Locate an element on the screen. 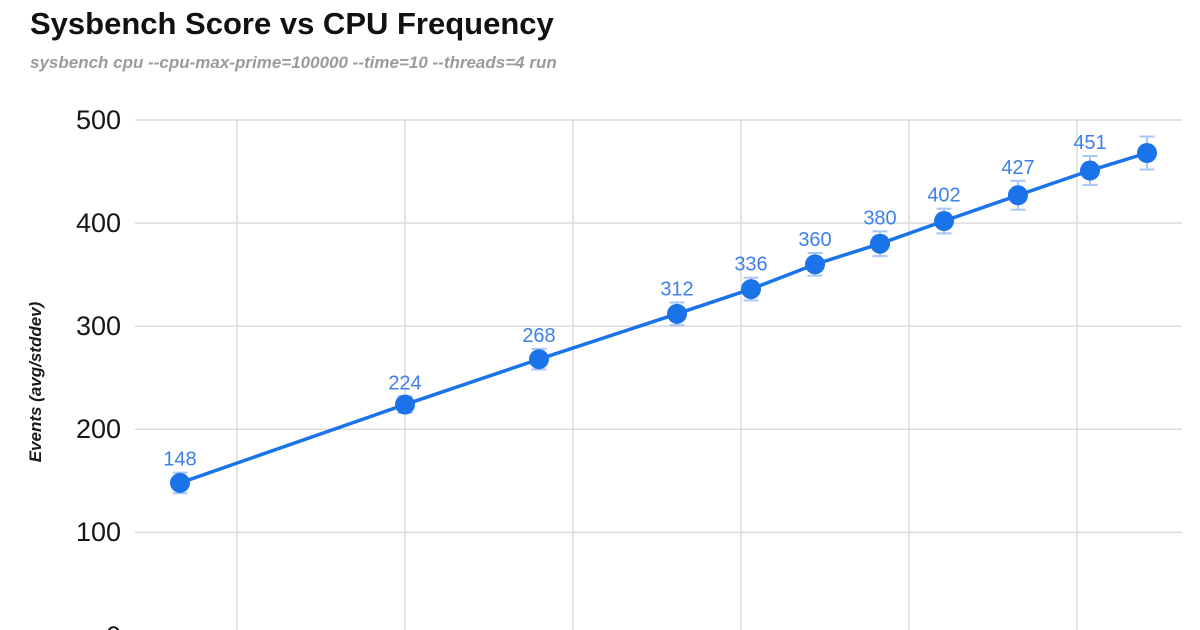 The height and width of the screenshot is (630, 1200). y-tick-label-200: 200 is located at coordinates (98, 429).